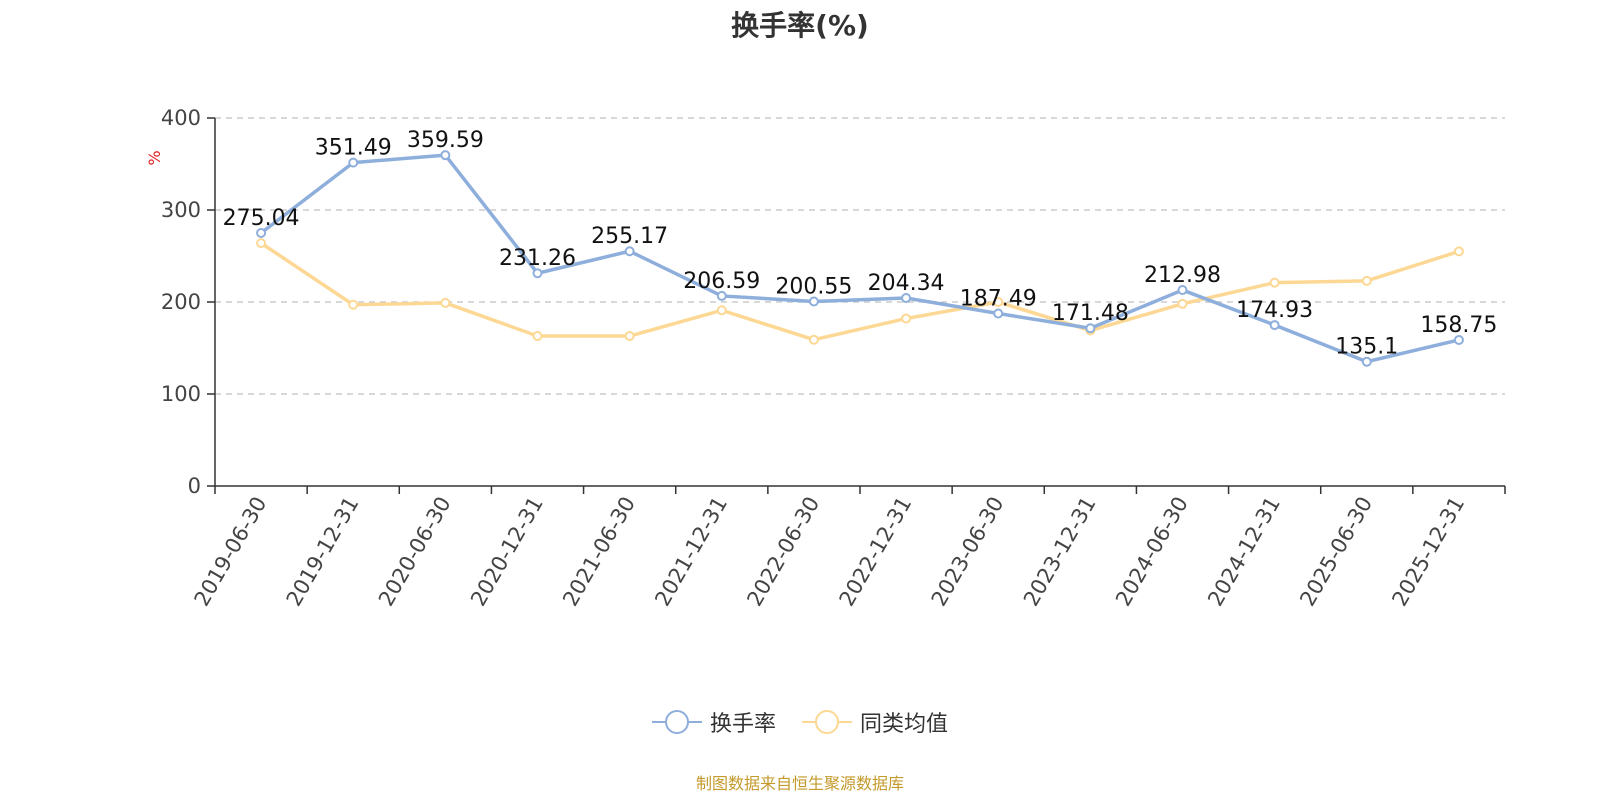 This screenshot has height=800, width=1600. What do you see at coordinates (323, 552) in the screenshot?
I see `x-tick-label: 2019-12-31` at bounding box center [323, 552].